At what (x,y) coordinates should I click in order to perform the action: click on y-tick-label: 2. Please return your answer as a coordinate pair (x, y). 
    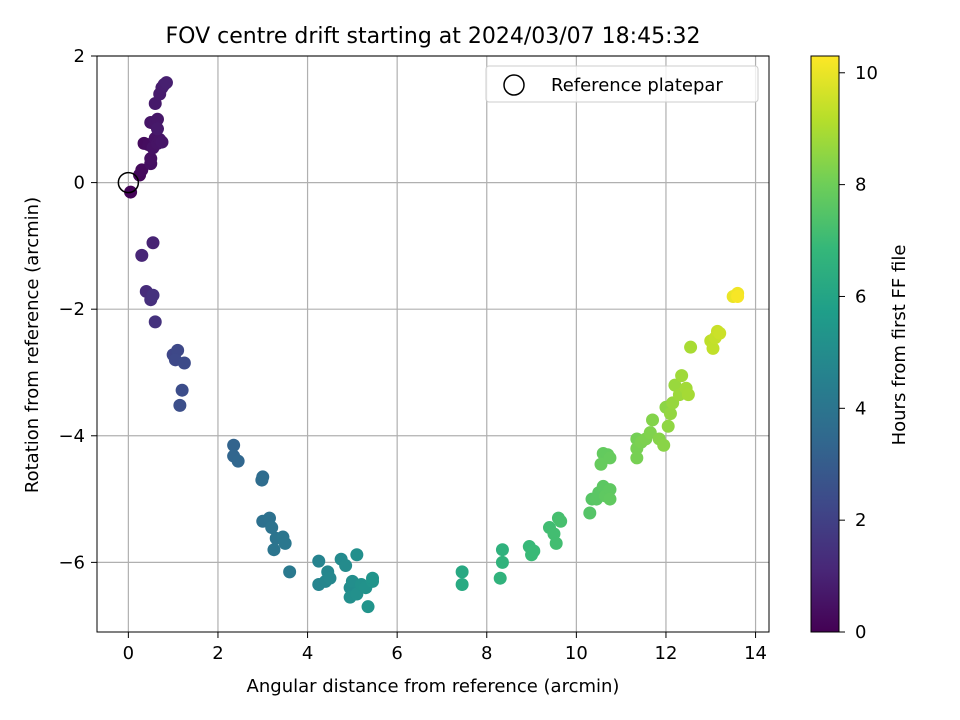
    Looking at the image, I should click on (79, 56).